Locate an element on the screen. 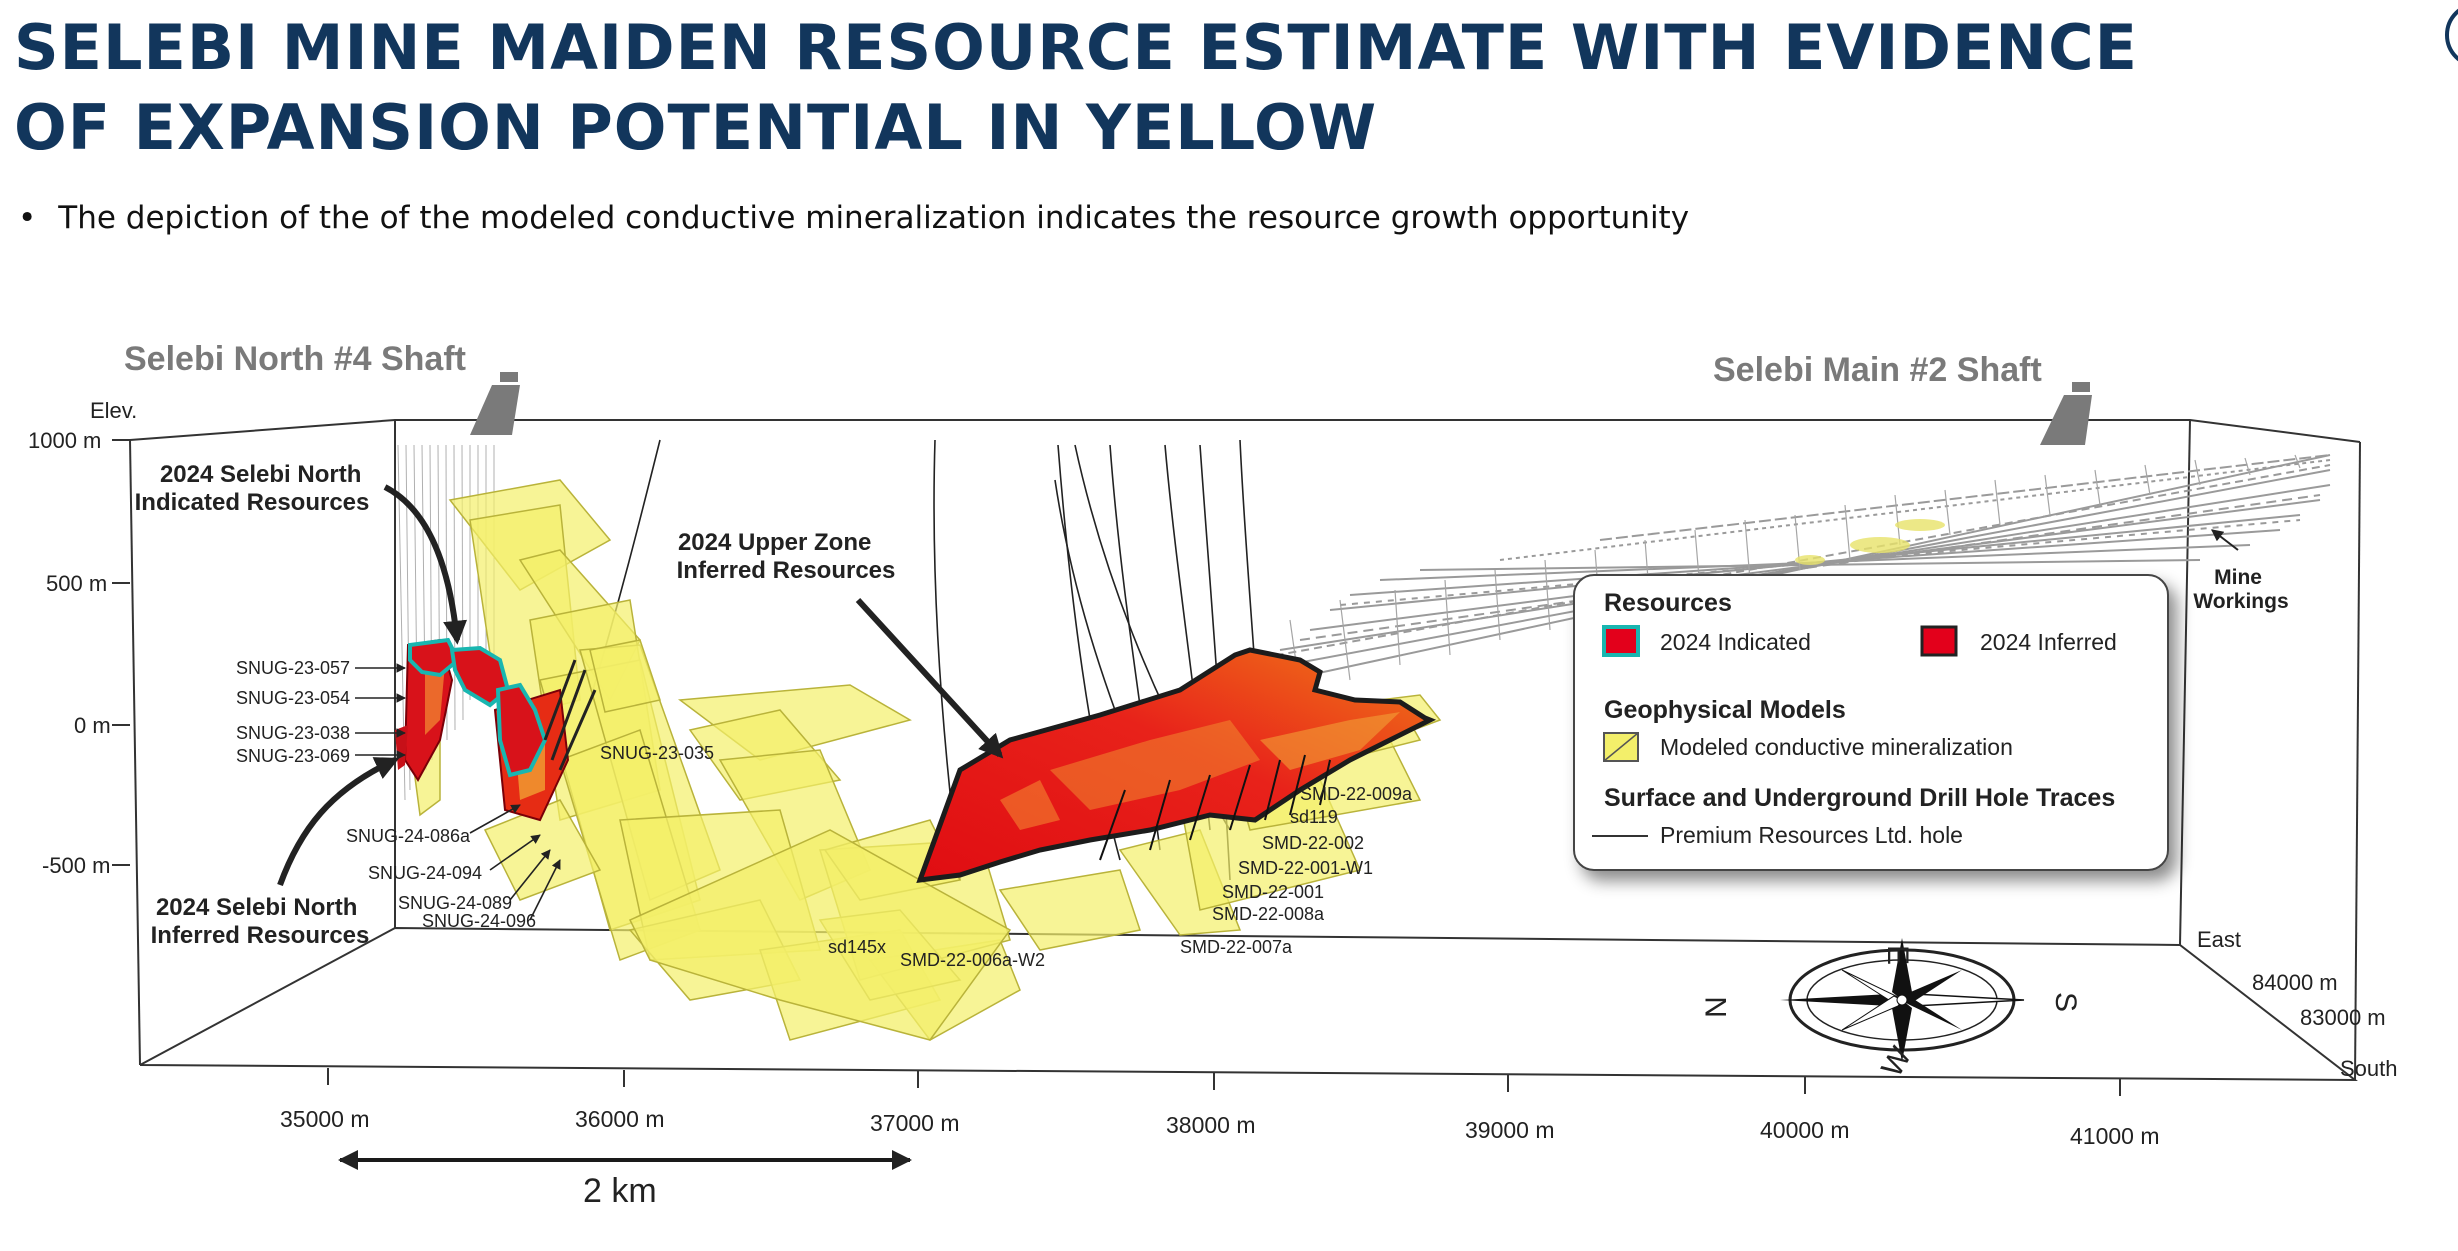 This screenshot has height=1251, width=2458. legend-modeled-swatch is located at coordinates (1621, 747).